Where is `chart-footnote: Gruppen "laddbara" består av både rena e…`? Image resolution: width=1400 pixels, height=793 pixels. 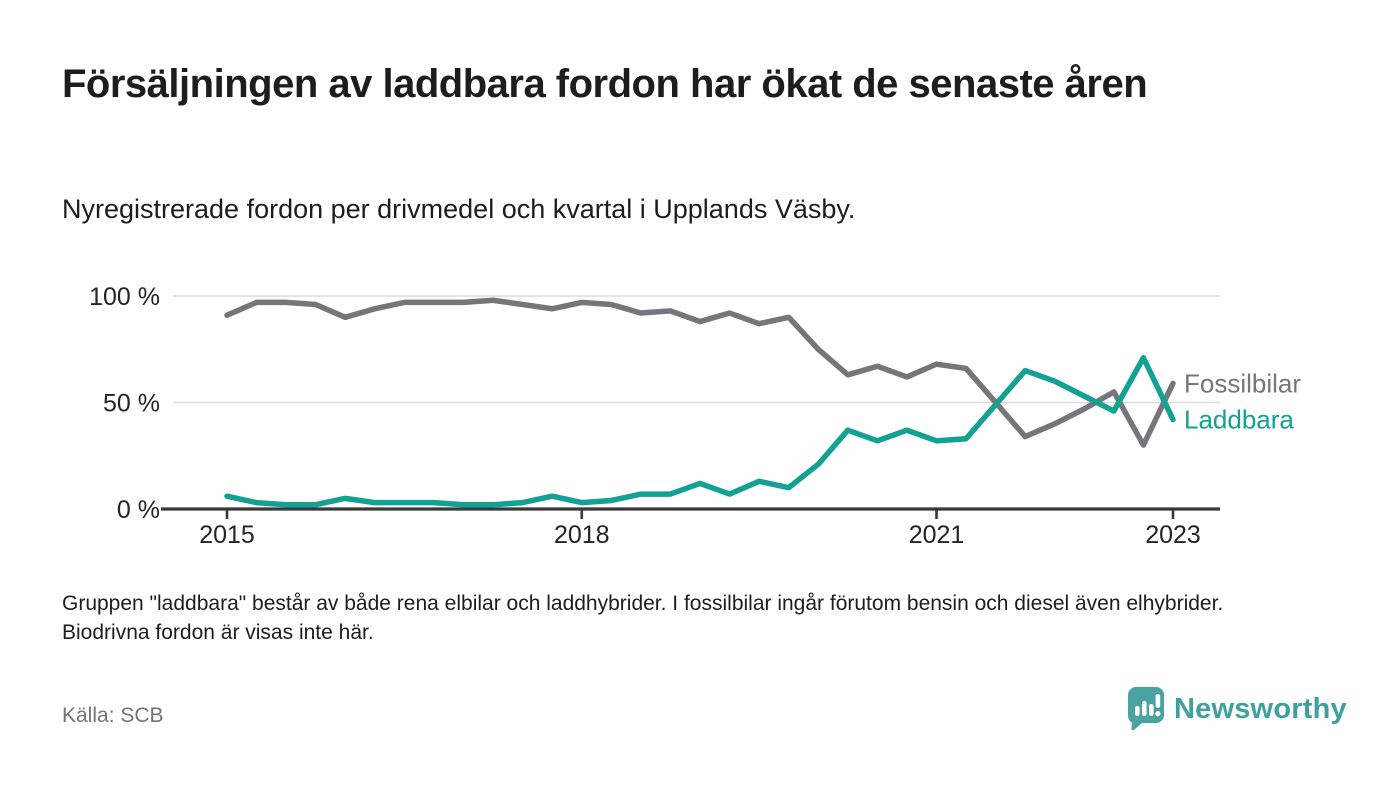 chart-footnote: Gruppen "laddbara" består av både rena e… is located at coordinates (643, 618).